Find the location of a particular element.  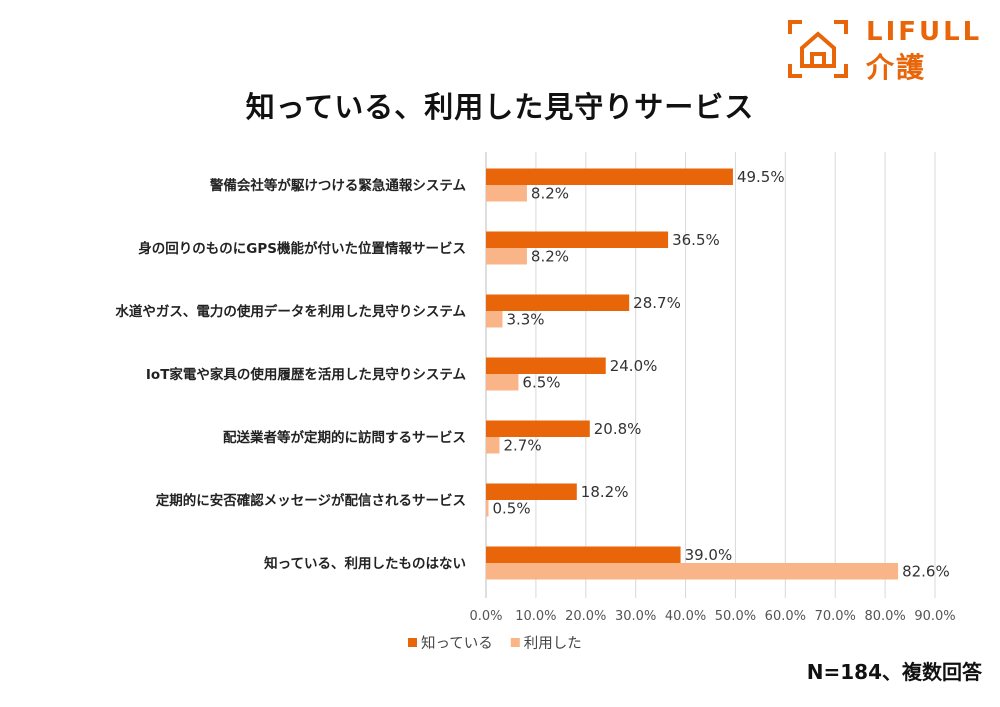

category-label: IoT家電や家具の使用履歴を活用した見守りシステム is located at coordinates (306, 374).